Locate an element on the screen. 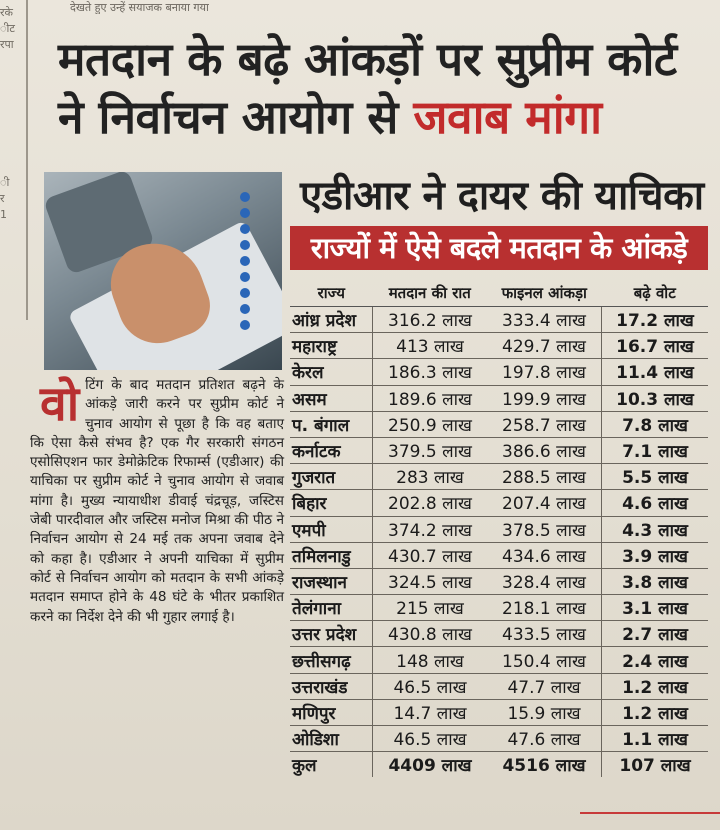 This screenshot has height=830, width=720. cell-poll-night: 374.2 लाख is located at coordinates (429, 529).